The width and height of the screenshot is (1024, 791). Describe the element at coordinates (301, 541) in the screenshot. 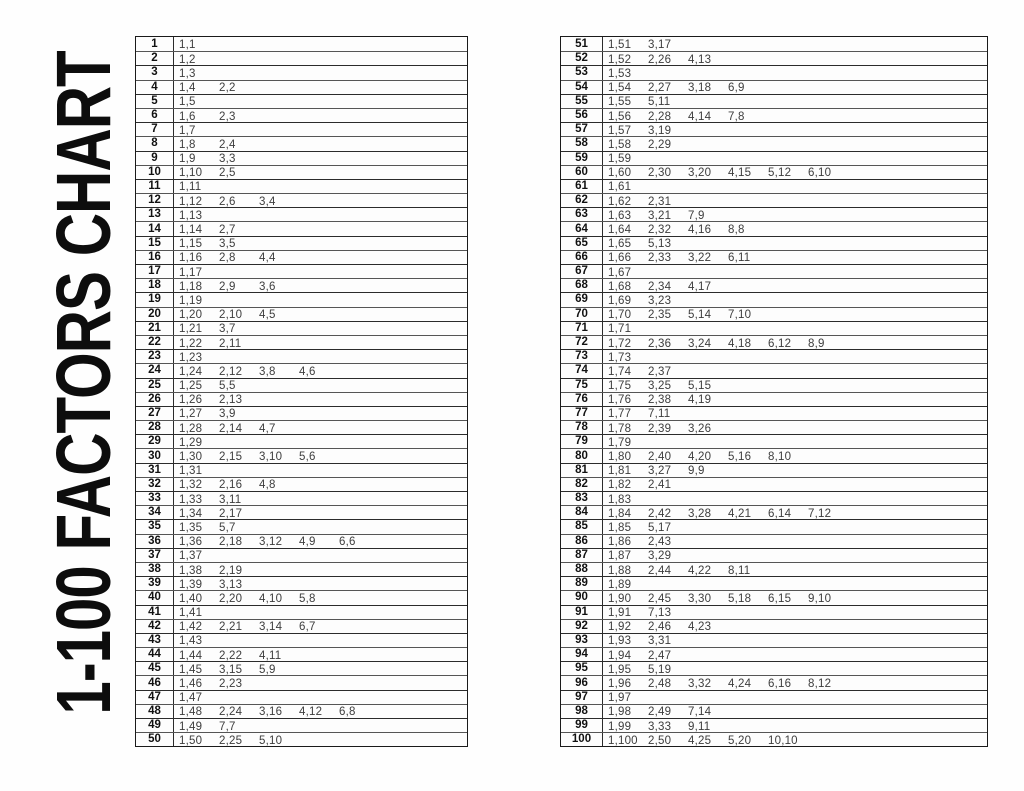

I see `table-row: 36 1,36 2,18 3,12 4,9 6,6` at that location.